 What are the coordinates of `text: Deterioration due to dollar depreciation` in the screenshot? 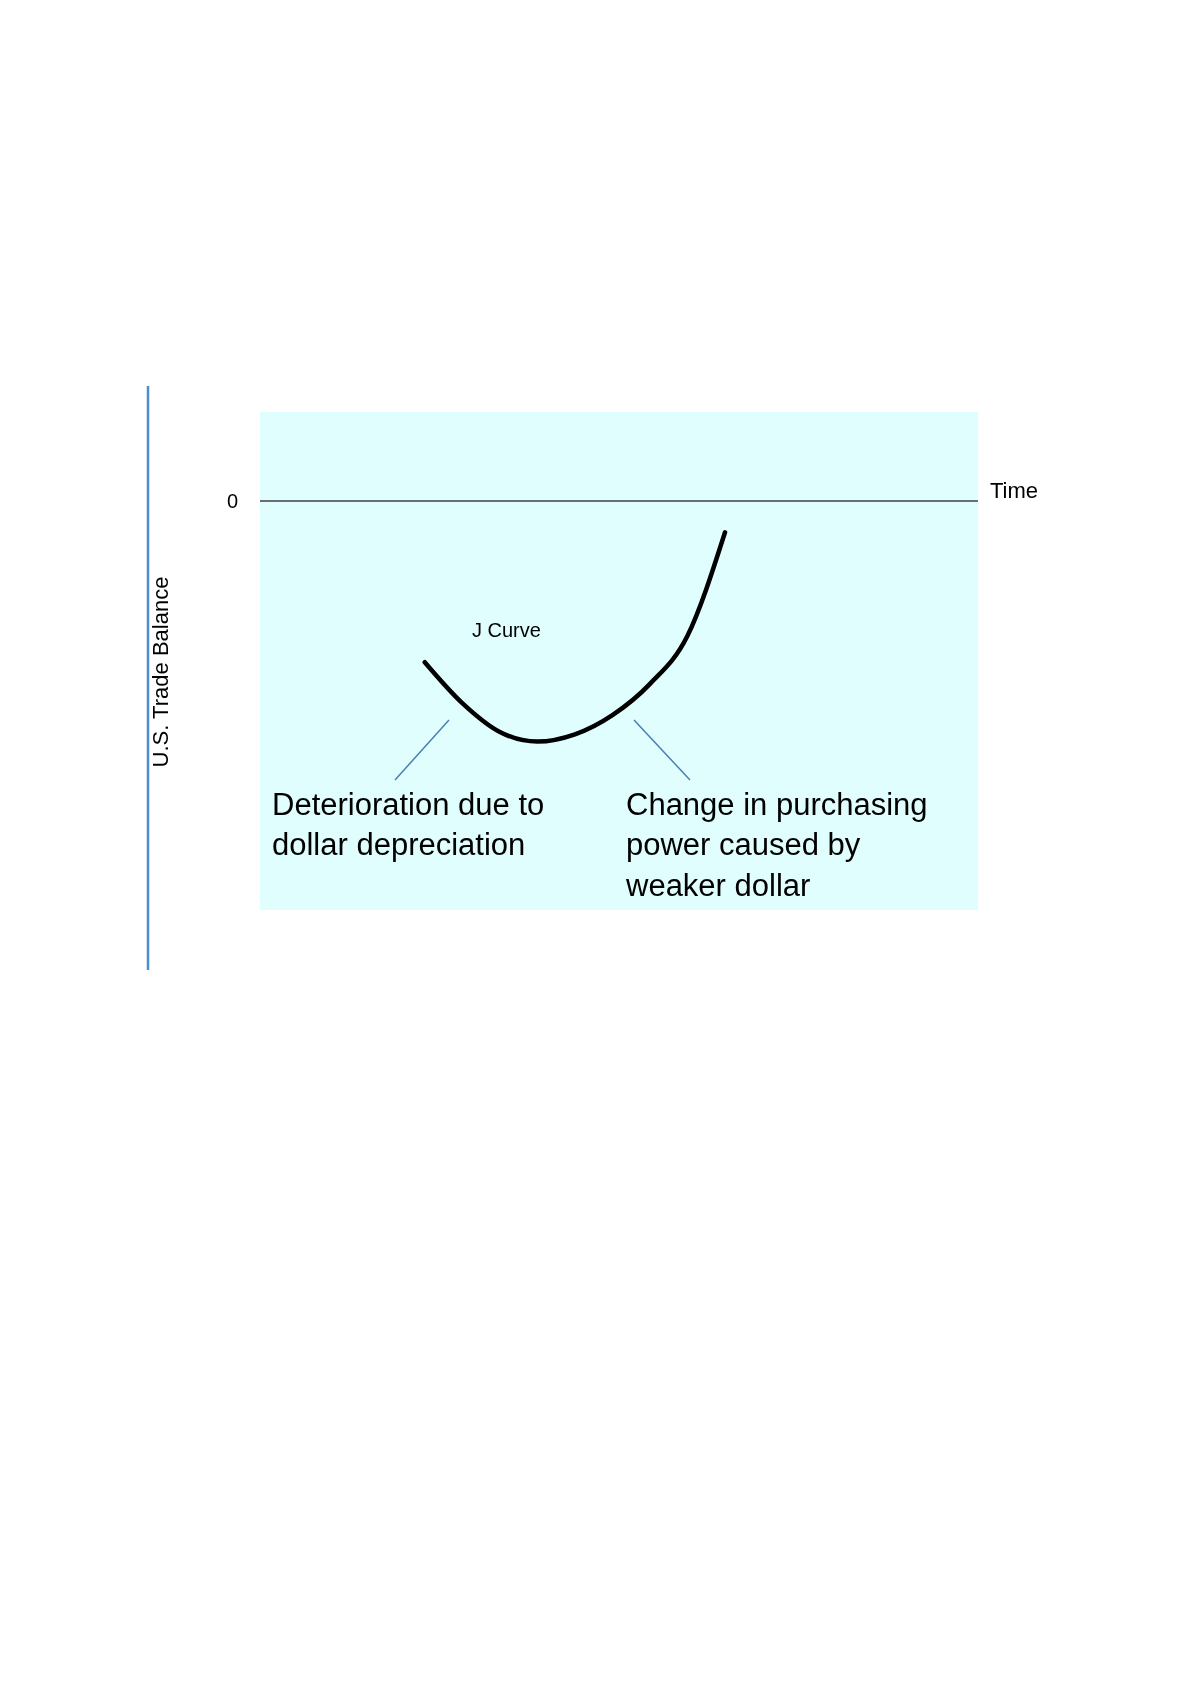 It's located at (409, 825).